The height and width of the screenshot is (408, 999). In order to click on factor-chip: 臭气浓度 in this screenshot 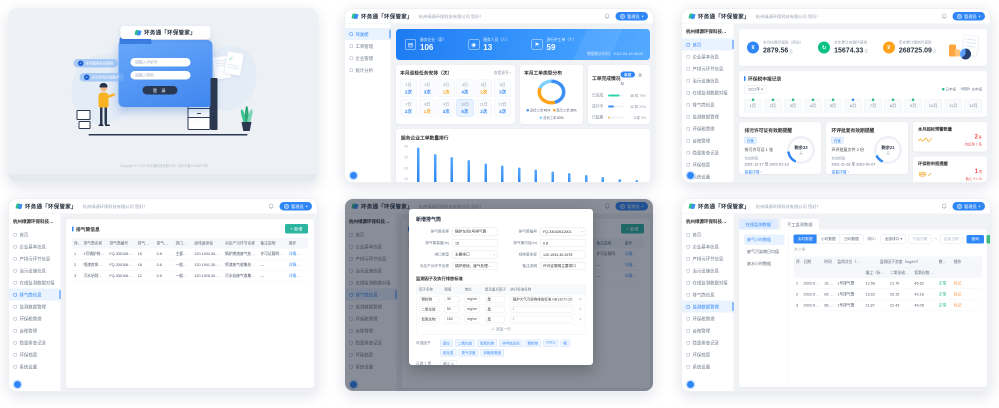, I will do `click(468, 353)`.